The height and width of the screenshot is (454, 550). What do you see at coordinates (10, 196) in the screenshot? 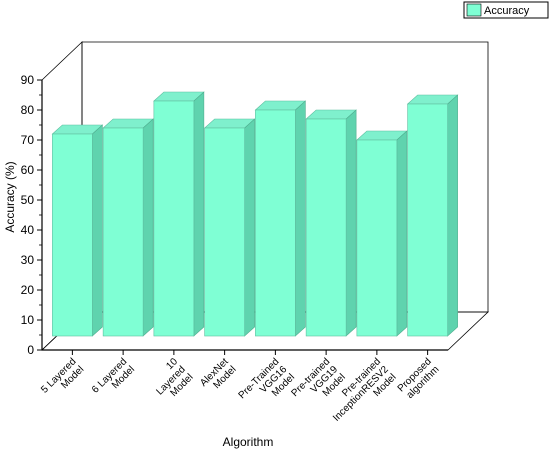
I see `y-axis-label: Accuracy (%)` at bounding box center [10, 196].